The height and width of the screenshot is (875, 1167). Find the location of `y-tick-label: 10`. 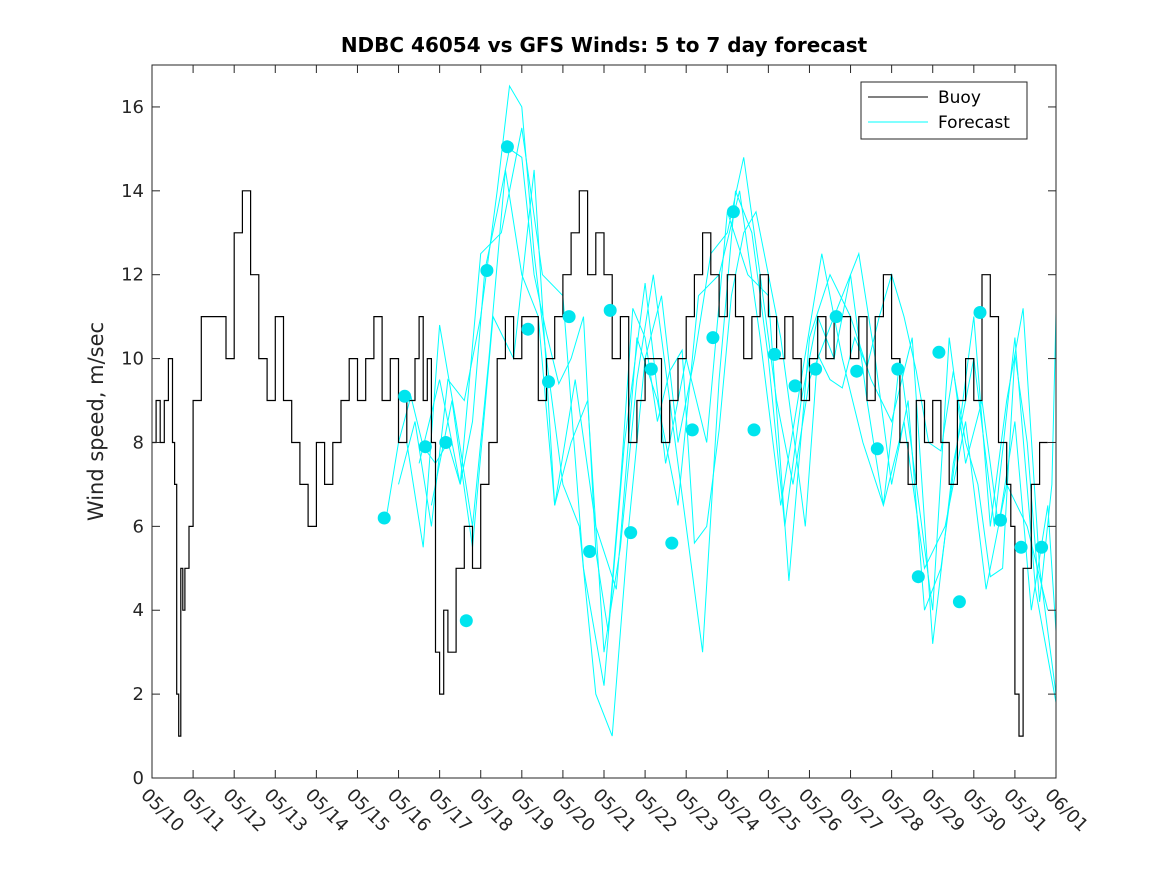

y-tick-label: 10 is located at coordinates (132, 359).